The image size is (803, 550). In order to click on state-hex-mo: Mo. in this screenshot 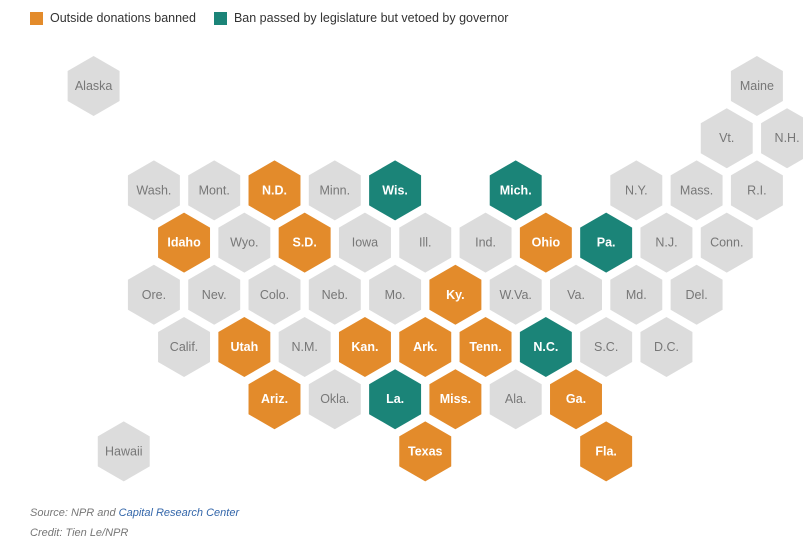, I will do `click(395, 294)`.